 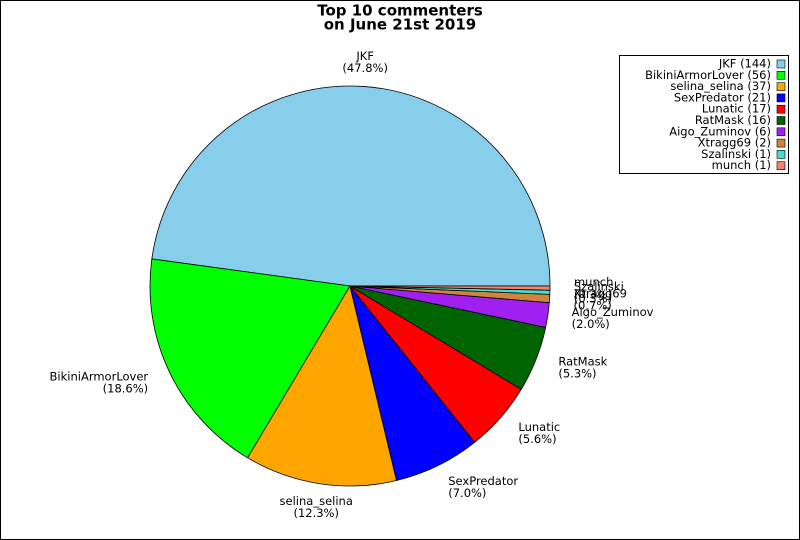 I want to click on legend-label: RatMask (16), so click(x=733, y=120).